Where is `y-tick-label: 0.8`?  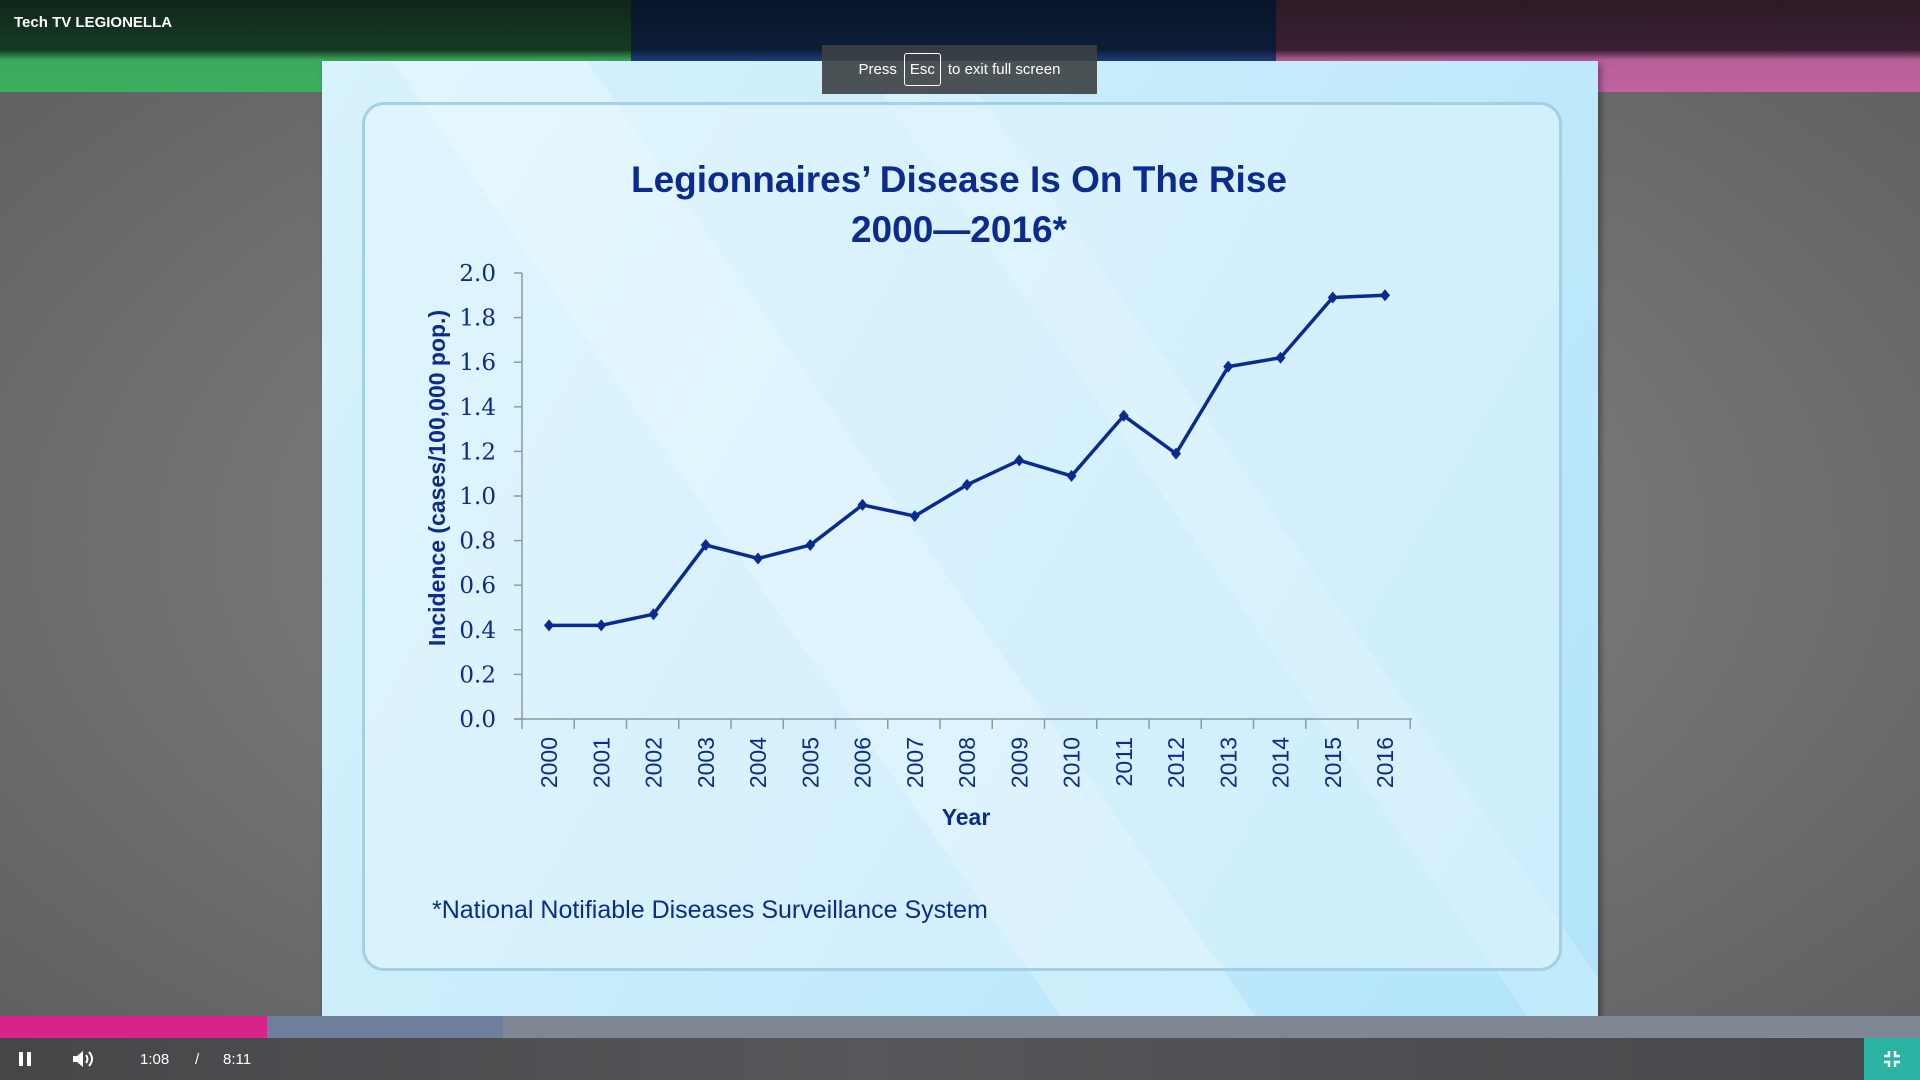
y-tick-label: 0.8 is located at coordinates (477, 542).